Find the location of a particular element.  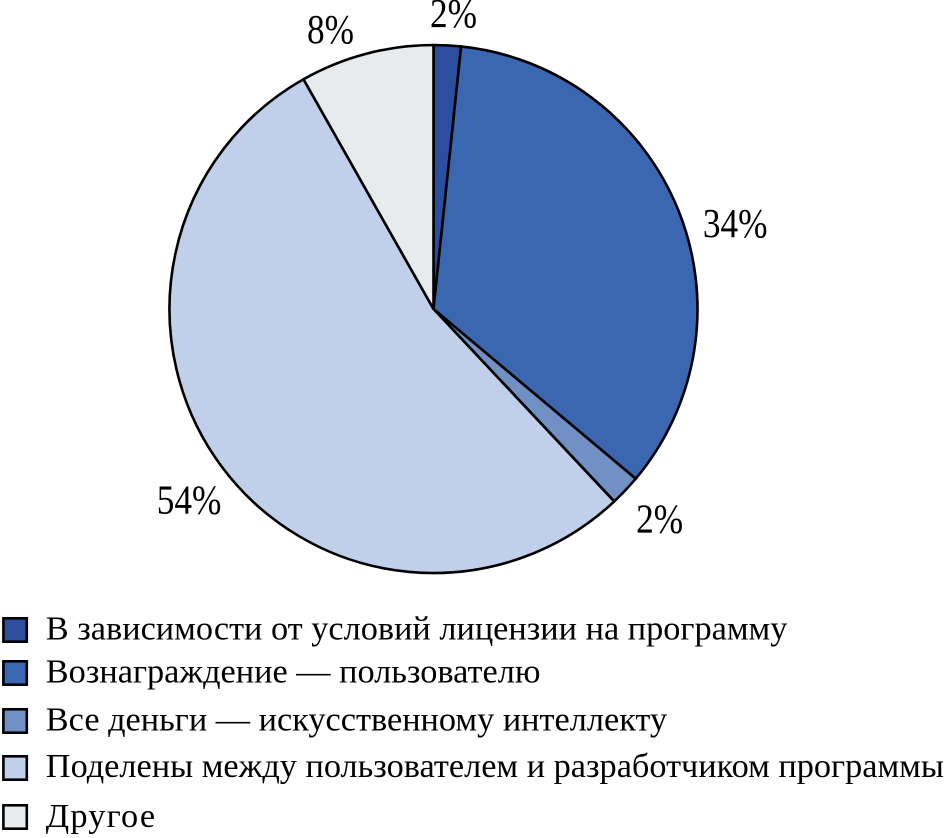

svg-text:Все деньги — искусственному ин: Все деньги — искусственному интеллекту is located at coordinates (357, 720).